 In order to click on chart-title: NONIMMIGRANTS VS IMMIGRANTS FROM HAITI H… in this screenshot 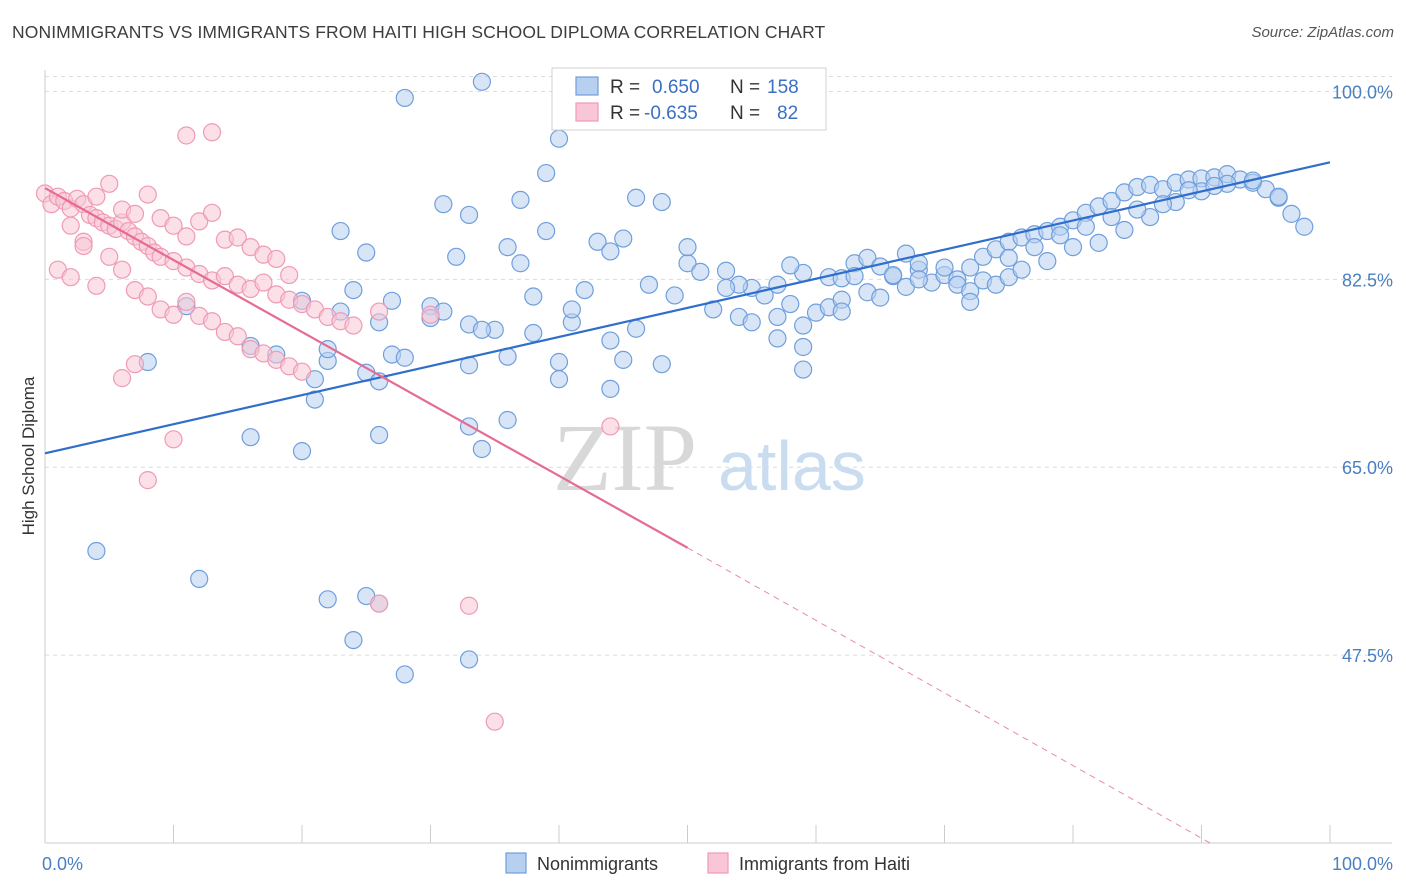, I will do `click(419, 32)`.